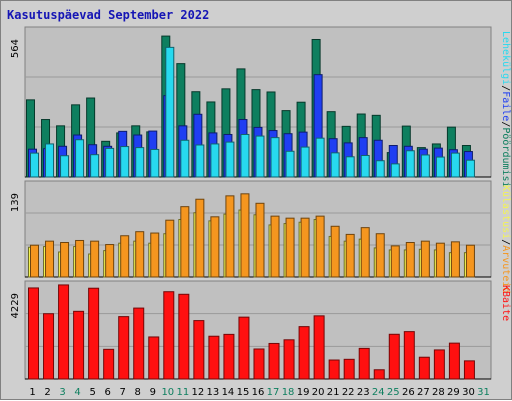 The height and width of the screenshot is (401, 512). What do you see at coordinates (15, 305) in the screenshot?
I see `y-max-label: 4229` at bounding box center [15, 305].